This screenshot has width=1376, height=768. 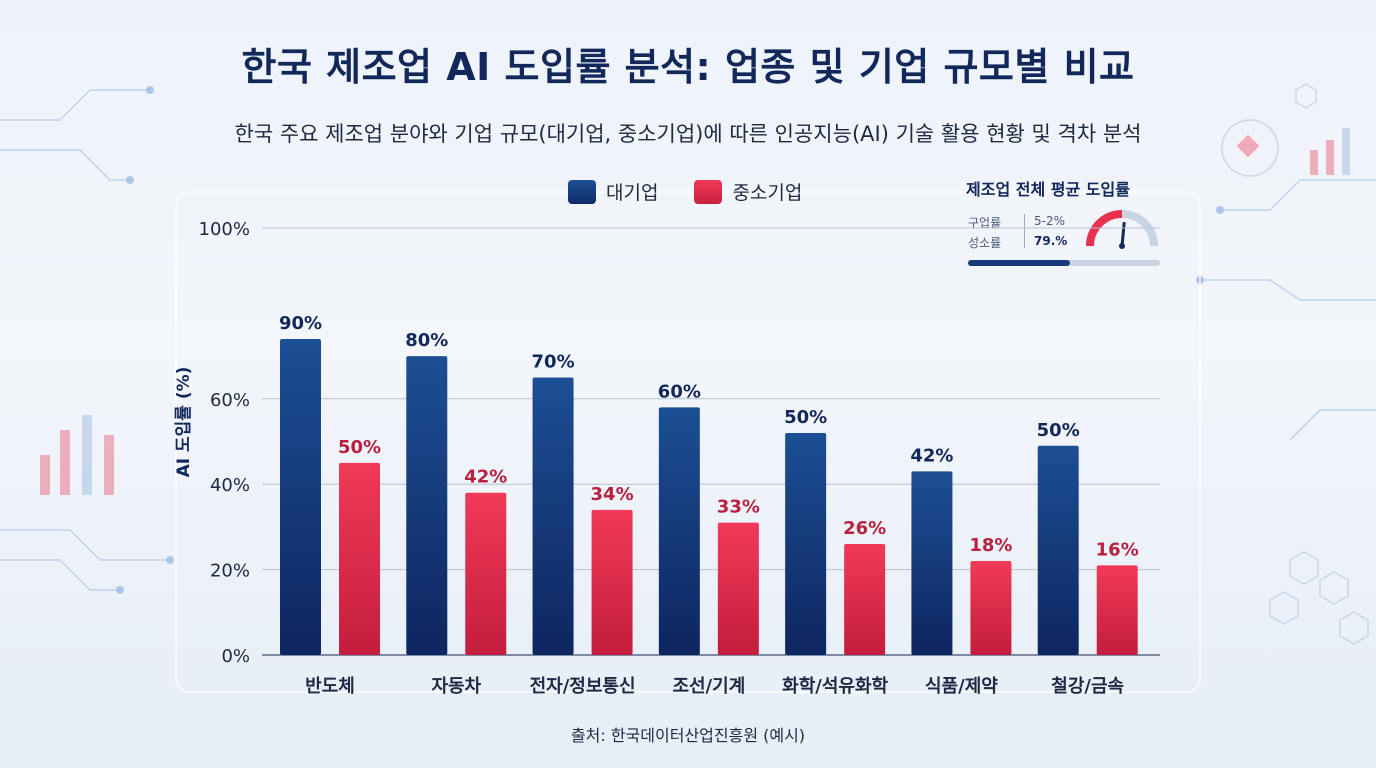 I want to click on gauge-dial-icon, so click(x=1122, y=229).